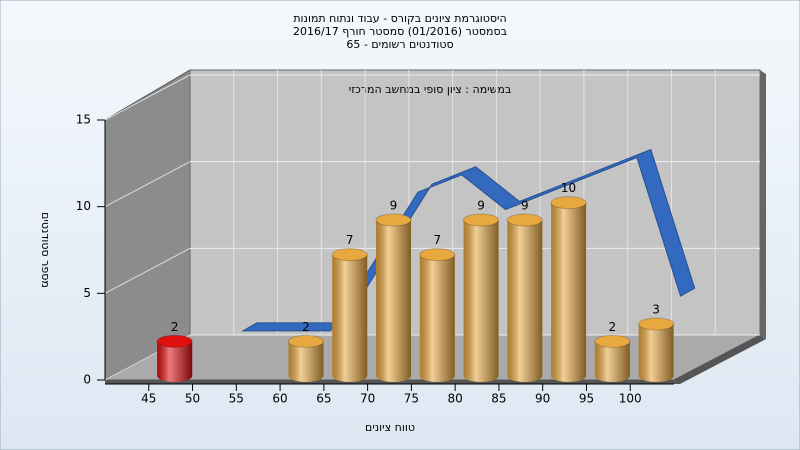 The width and height of the screenshot is (800, 450). Describe the element at coordinates (400, 31) in the screenshot. I see `title-line: בסמסטר (01/2016) סמסטר חורף 2016/17` at that location.